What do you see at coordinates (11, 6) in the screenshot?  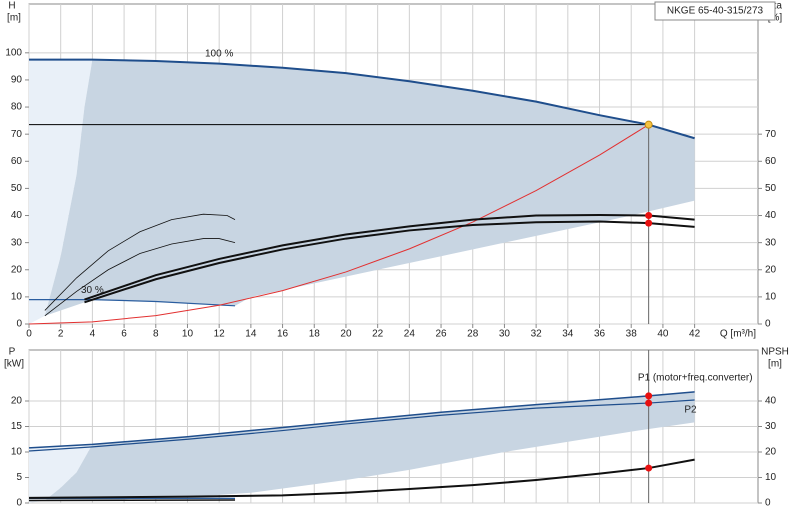 I see `y-axis-label: H` at bounding box center [11, 6].